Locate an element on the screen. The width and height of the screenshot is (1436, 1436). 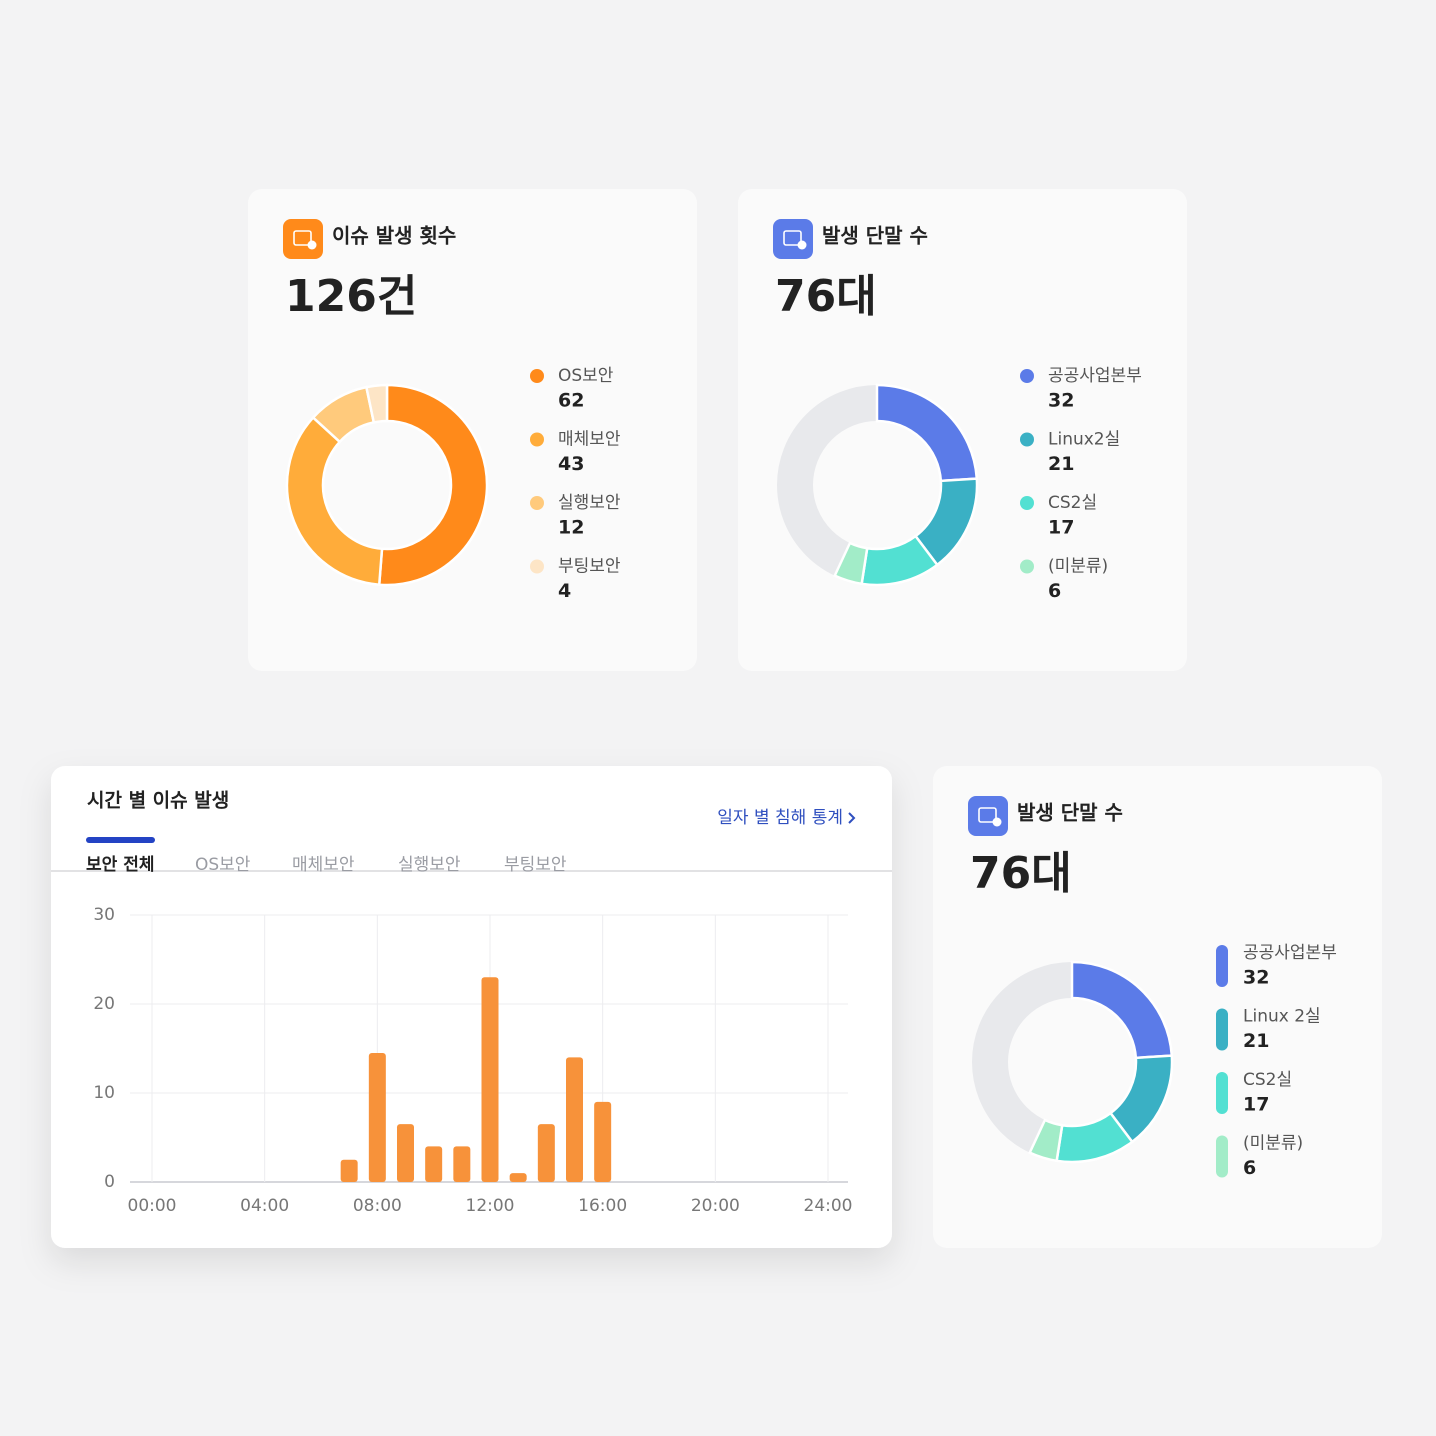
y-tick-label: 10 is located at coordinates (104, 1093).